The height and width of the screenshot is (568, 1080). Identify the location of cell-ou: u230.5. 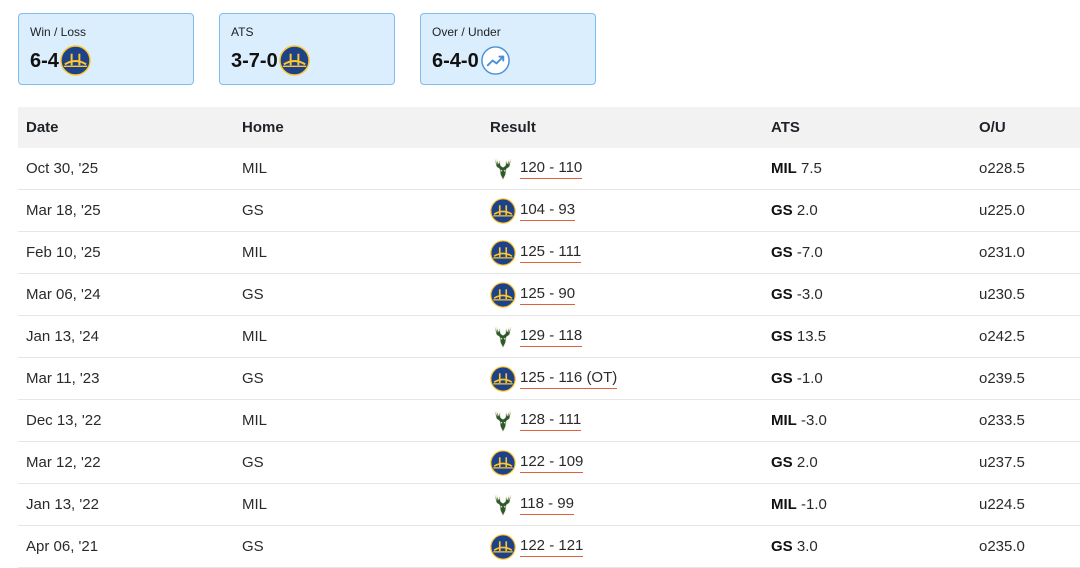
(1025, 294).